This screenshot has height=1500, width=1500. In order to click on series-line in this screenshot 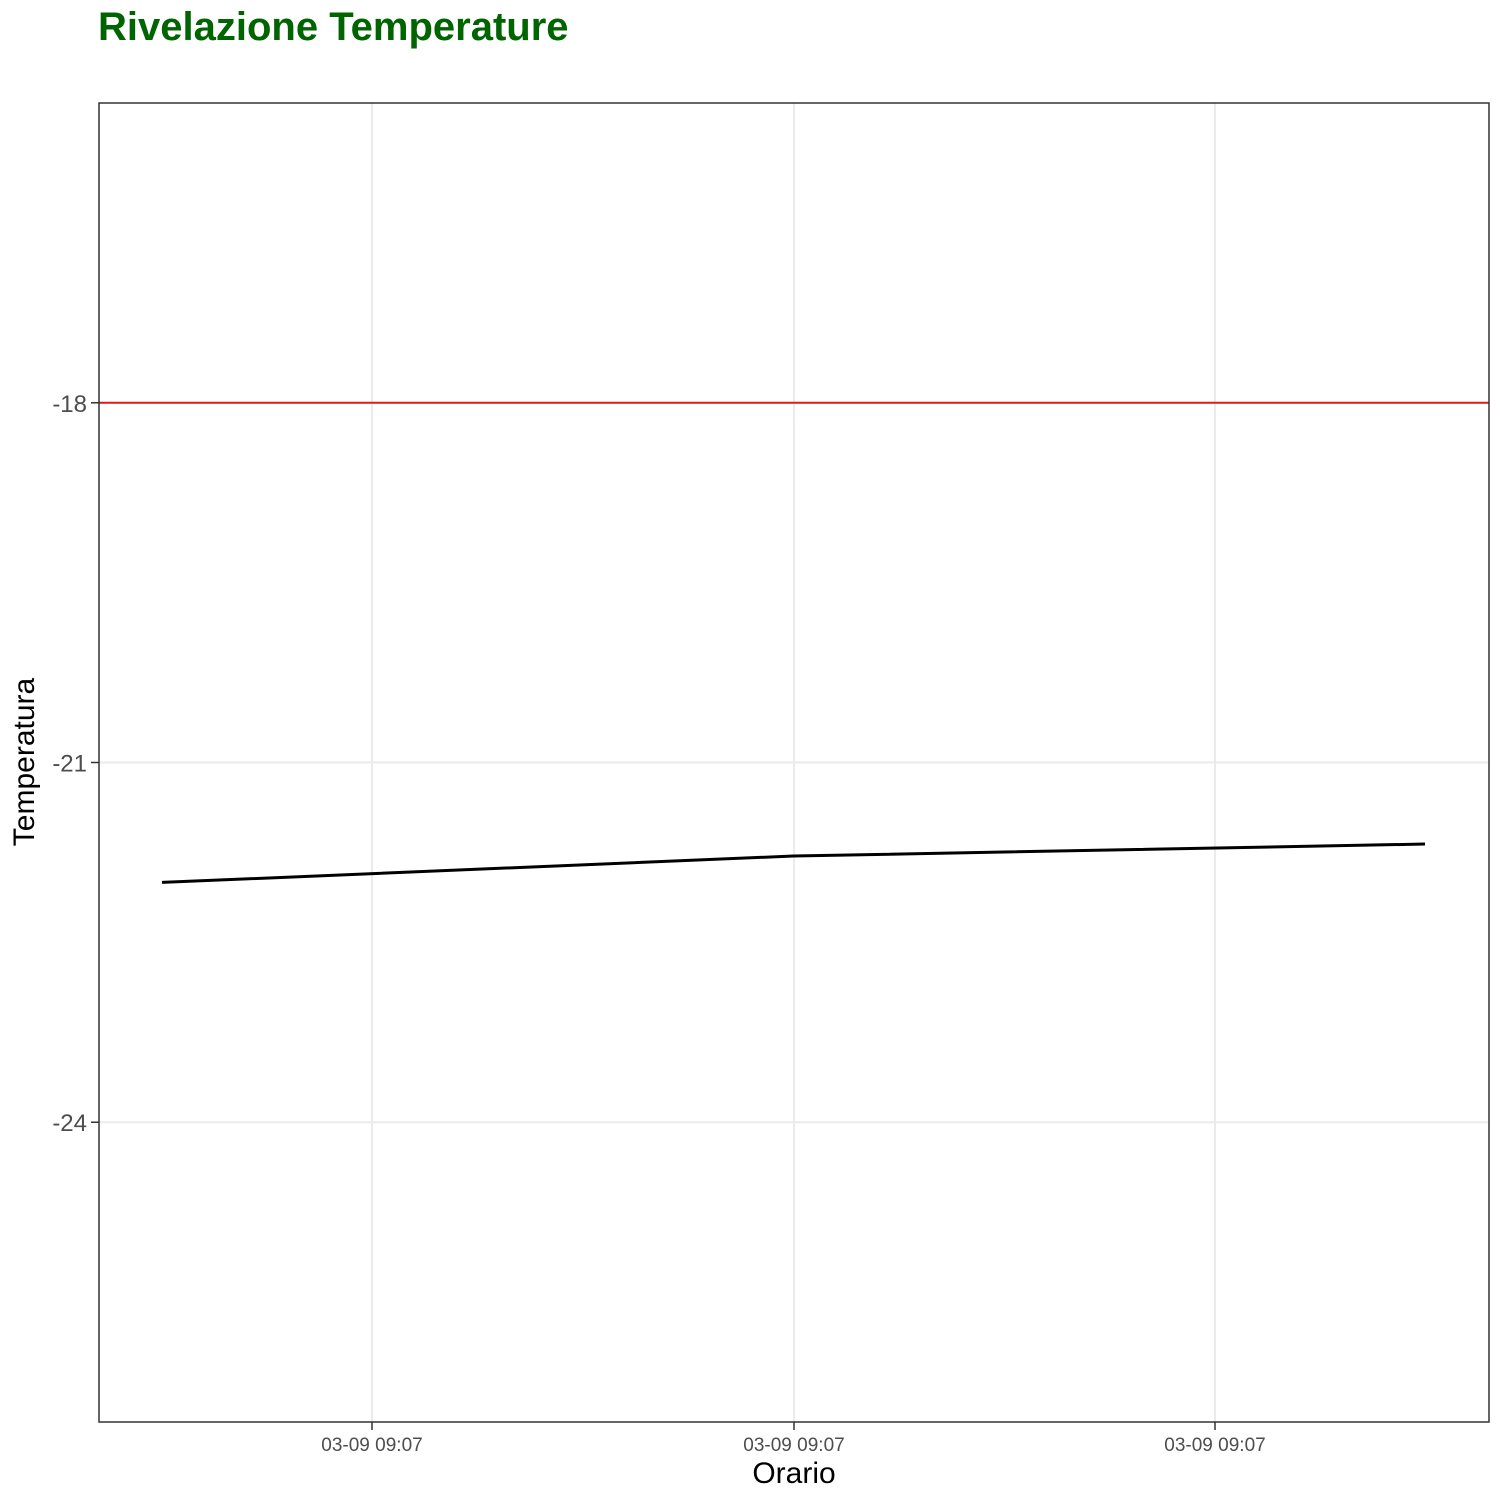, I will do `click(793, 863)`.